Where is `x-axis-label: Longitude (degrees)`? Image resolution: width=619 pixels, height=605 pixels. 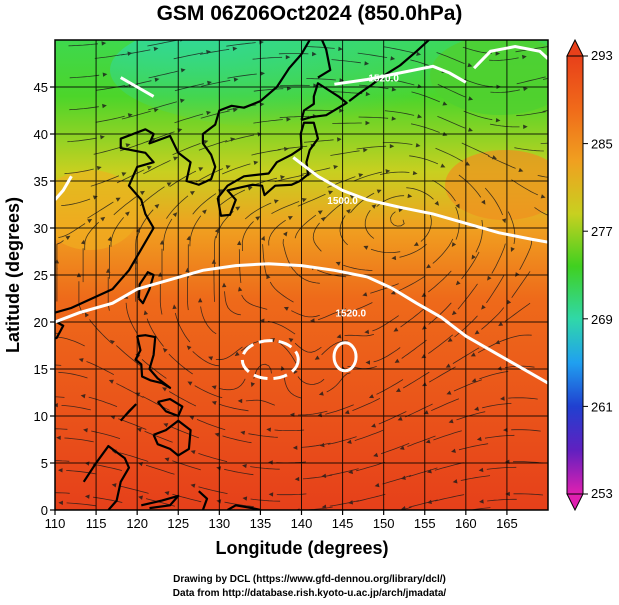 x-axis-label: Longitude (degrees) is located at coordinates (301, 548).